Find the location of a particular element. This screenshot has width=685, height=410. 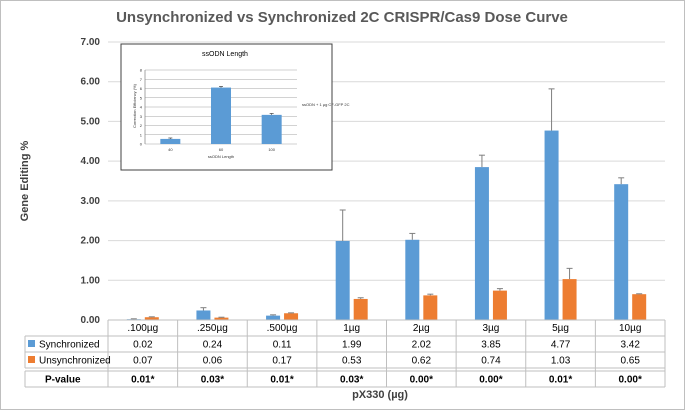

legend-swatch-unsynchronized is located at coordinates (31, 359).